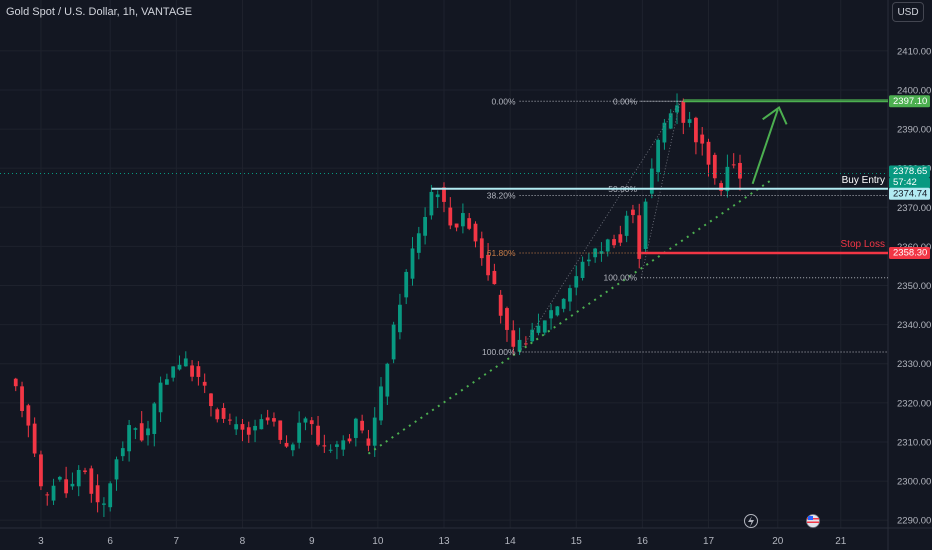  I want to click on stop-loss-label: Stop Loss, so click(863, 244).